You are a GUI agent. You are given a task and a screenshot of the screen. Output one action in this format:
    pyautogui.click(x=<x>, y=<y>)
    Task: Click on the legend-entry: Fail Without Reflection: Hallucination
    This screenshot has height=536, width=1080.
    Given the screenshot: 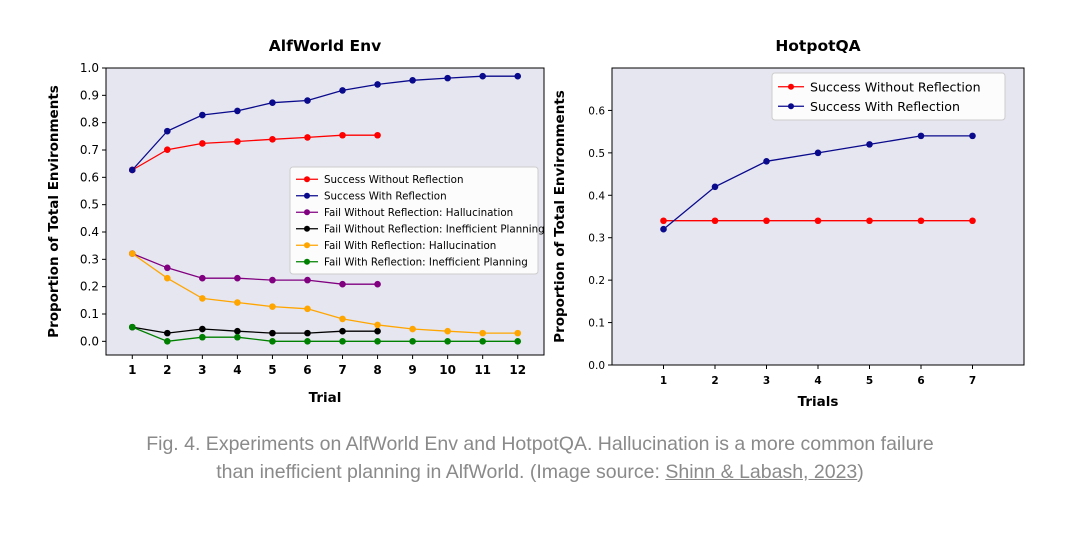 What is the action you would take?
    pyautogui.click(x=418, y=213)
    